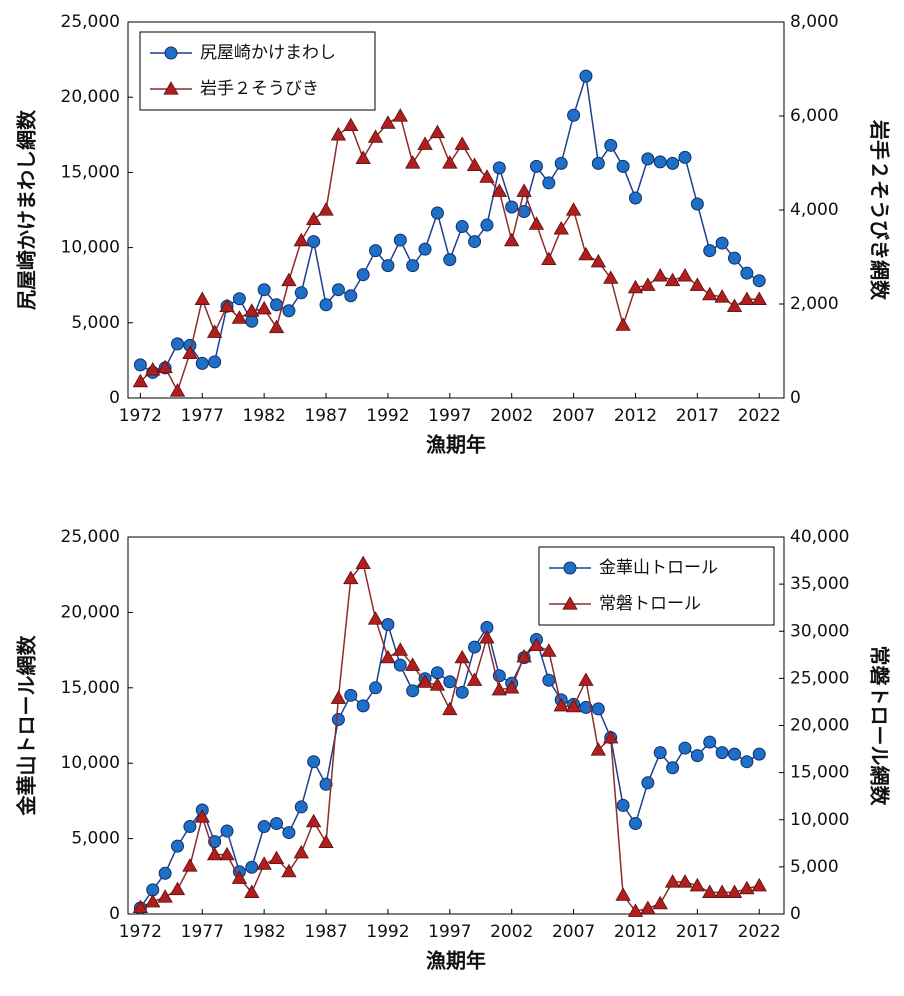  I want to click on x-tick-label: 1992, so click(387, 416).